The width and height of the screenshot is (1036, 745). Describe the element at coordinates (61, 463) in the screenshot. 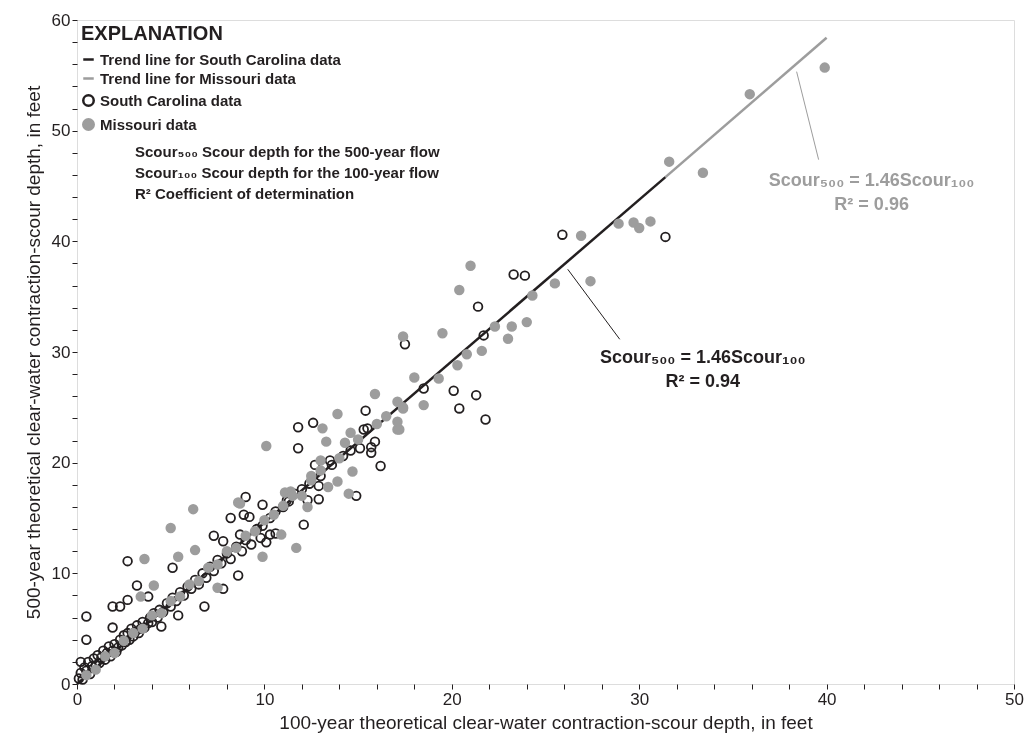

I see `y-tick-label: 20` at that location.